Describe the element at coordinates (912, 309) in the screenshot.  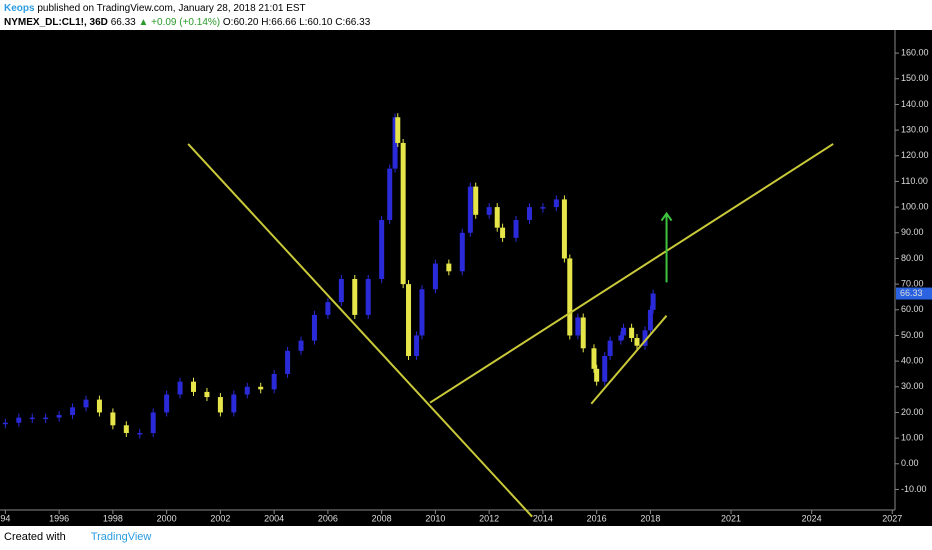
I see `y-tick-label: 60.00` at that location.